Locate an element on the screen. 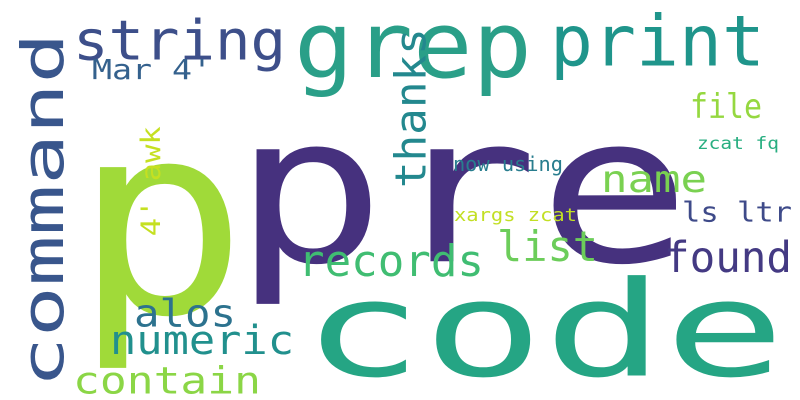  word-ls-ltr: ls ltr is located at coordinates (737, 212).